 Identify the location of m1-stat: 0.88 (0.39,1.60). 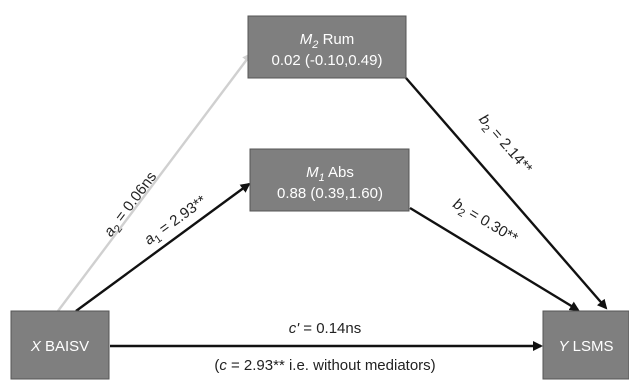
(330, 193).